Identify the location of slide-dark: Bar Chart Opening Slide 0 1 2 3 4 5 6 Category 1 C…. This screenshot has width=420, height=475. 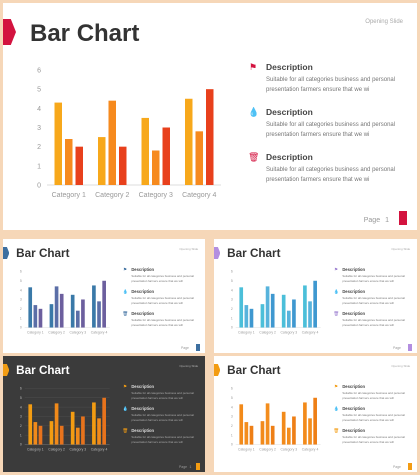
(104, 414).